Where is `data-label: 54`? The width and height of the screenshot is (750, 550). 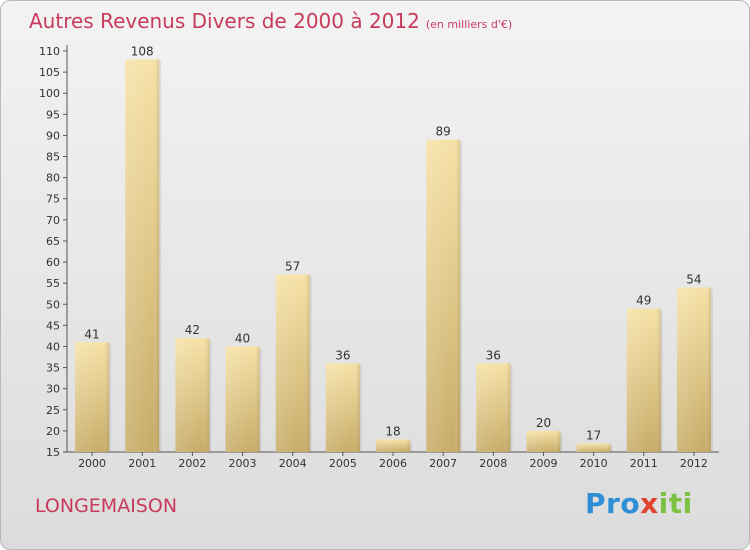 data-label: 54 is located at coordinates (693, 279).